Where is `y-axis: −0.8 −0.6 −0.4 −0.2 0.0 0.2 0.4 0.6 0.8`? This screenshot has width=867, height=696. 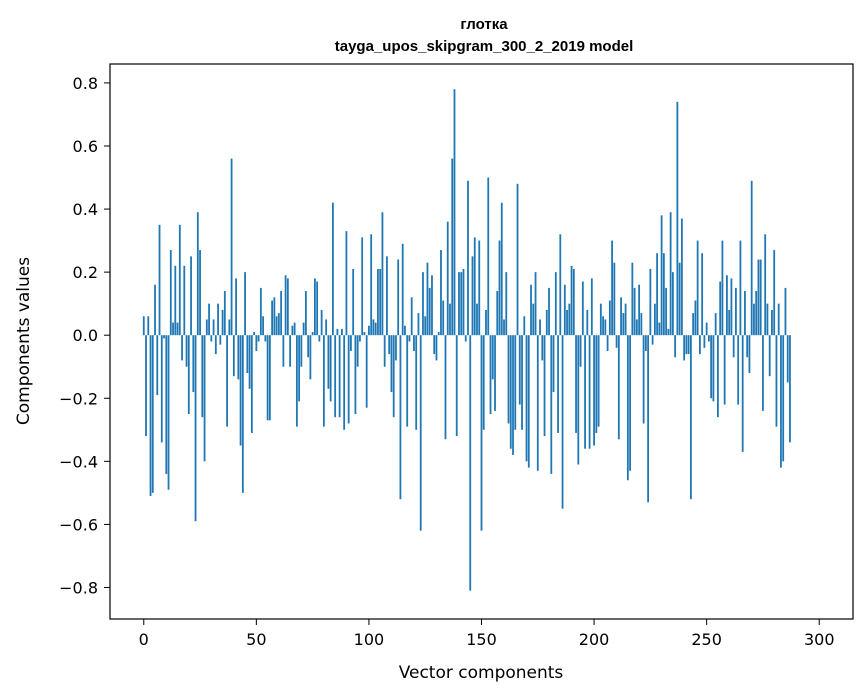
y-axis: −0.8 −0.6 −0.4 −0.2 0.0 0.2 0.4 0.6 0.8 is located at coordinates (84, 335).